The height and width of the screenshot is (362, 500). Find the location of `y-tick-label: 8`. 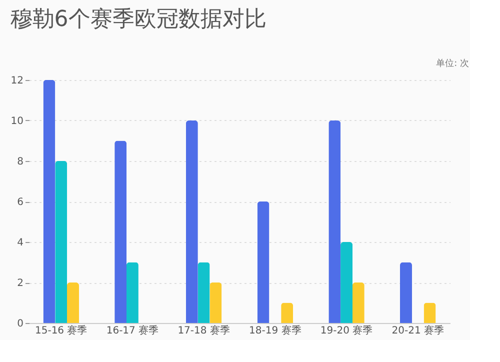

y-tick-label: 8 is located at coordinates (20, 162).